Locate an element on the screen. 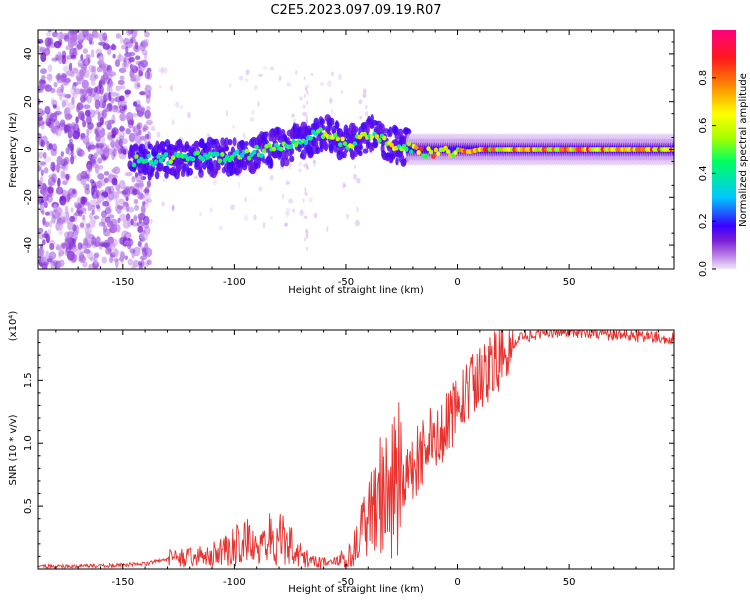 Image resolution: width=750 pixels, height=600 pixels. colorbar-ticks: 0.0 0.2 0.4 0.6 0.8 is located at coordinates (707, 173).